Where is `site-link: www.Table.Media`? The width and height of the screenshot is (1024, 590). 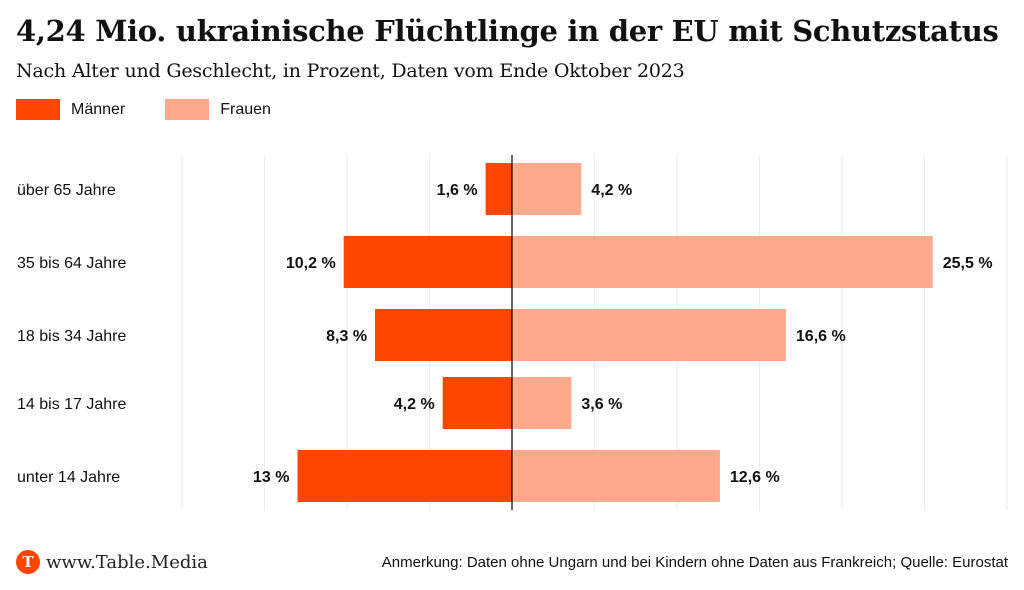 site-link: www.Table.Media is located at coordinates (127, 562).